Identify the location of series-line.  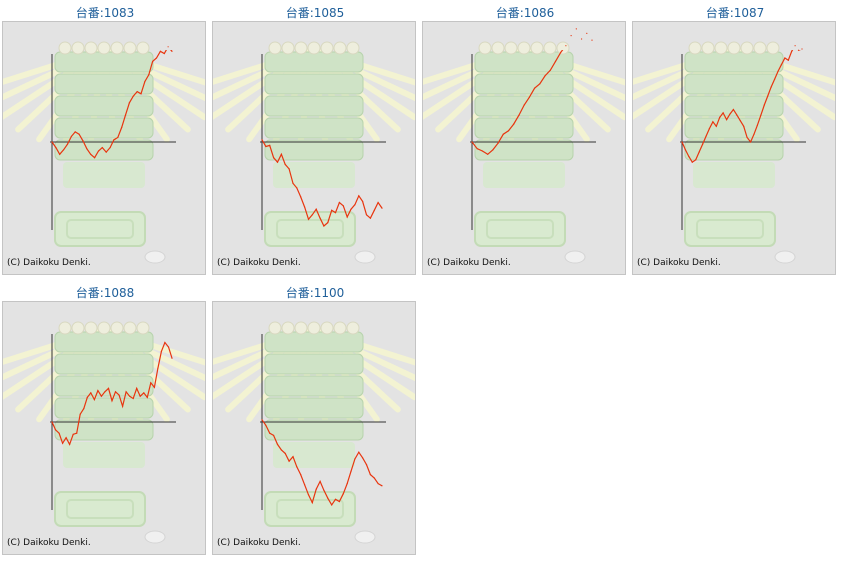
(322, 463).